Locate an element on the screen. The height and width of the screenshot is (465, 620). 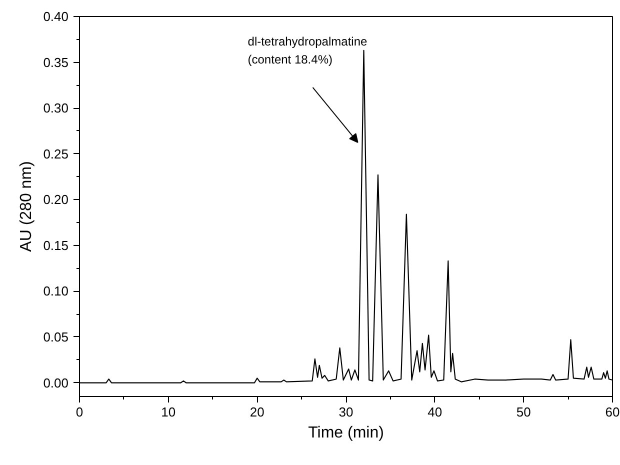
y-tick-label: 0.00 is located at coordinates (56, 382).